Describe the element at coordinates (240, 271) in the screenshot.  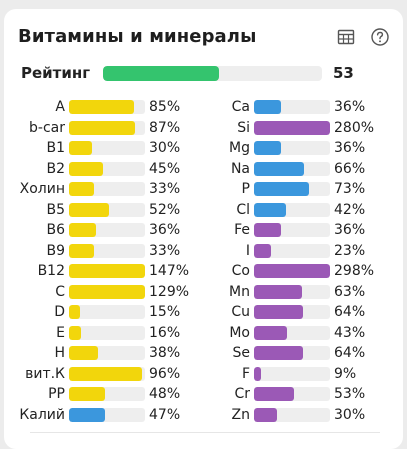
I see `nutrient-name: Co` at that location.